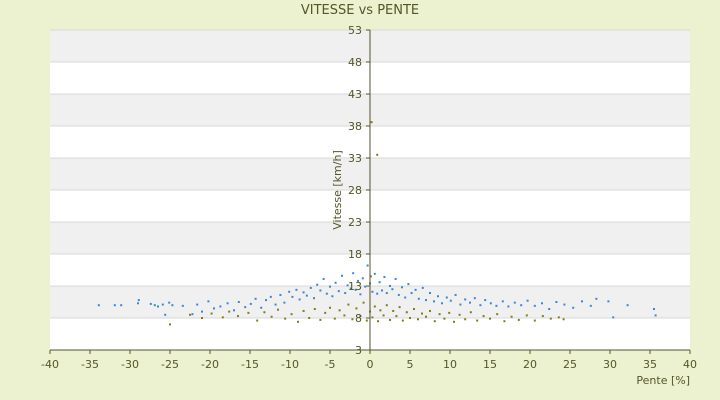 This screenshot has height=400, width=720. Describe the element at coordinates (450, 364) in the screenshot. I see `x-tick-label: 10` at that location.